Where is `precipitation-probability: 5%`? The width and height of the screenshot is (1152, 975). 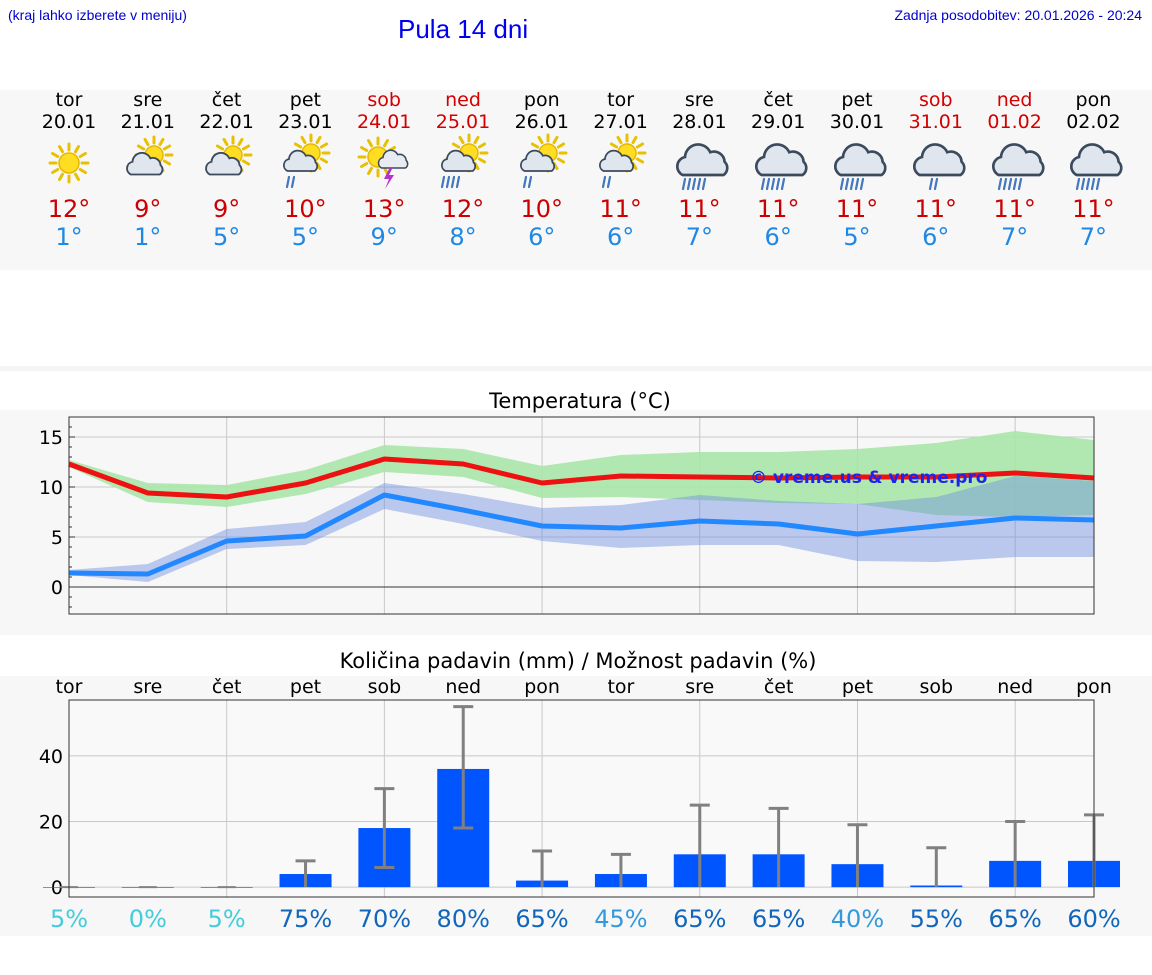 precipitation-probability: 5% is located at coordinates (69, 919).